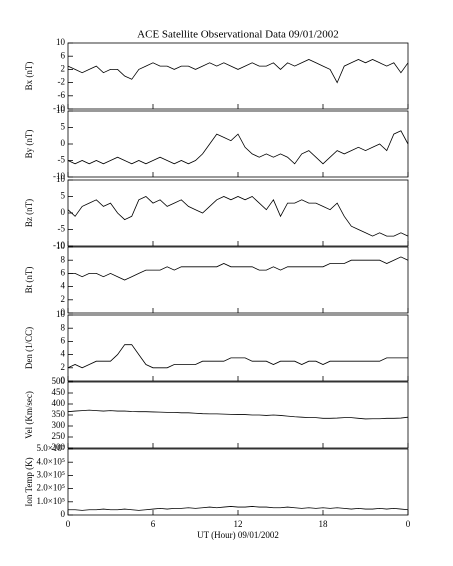 The width and height of the screenshot is (453, 566). What do you see at coordinates (29, 144) in the screenshot?
I see `y-axis-label: By (nT)` at bounding box center [29, 144].